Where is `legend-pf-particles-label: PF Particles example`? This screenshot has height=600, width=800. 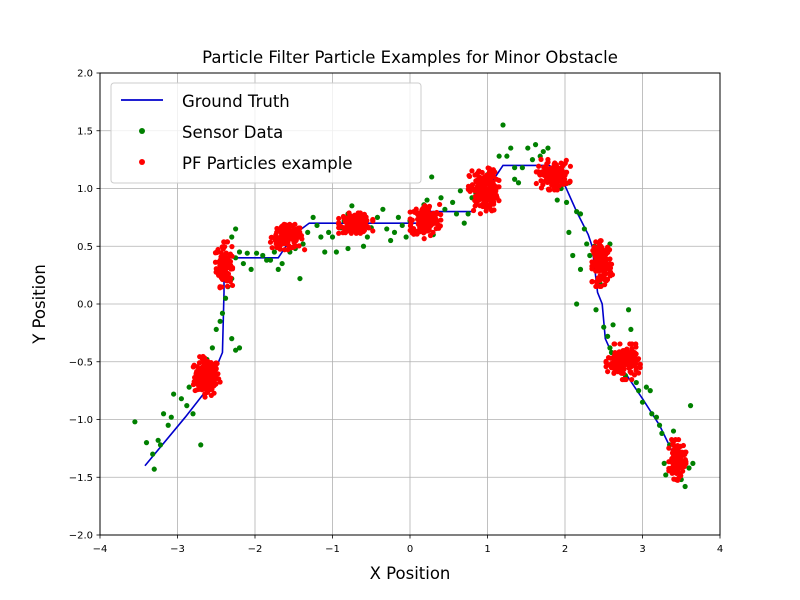 legend-pf-particles-label: PF Particles example is located at coordinates (267, 163).